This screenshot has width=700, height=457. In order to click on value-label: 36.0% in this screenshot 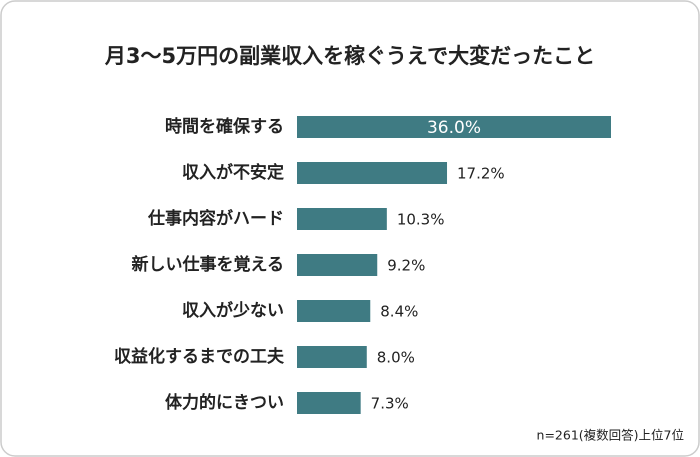, I will do `click(454, 128)`.